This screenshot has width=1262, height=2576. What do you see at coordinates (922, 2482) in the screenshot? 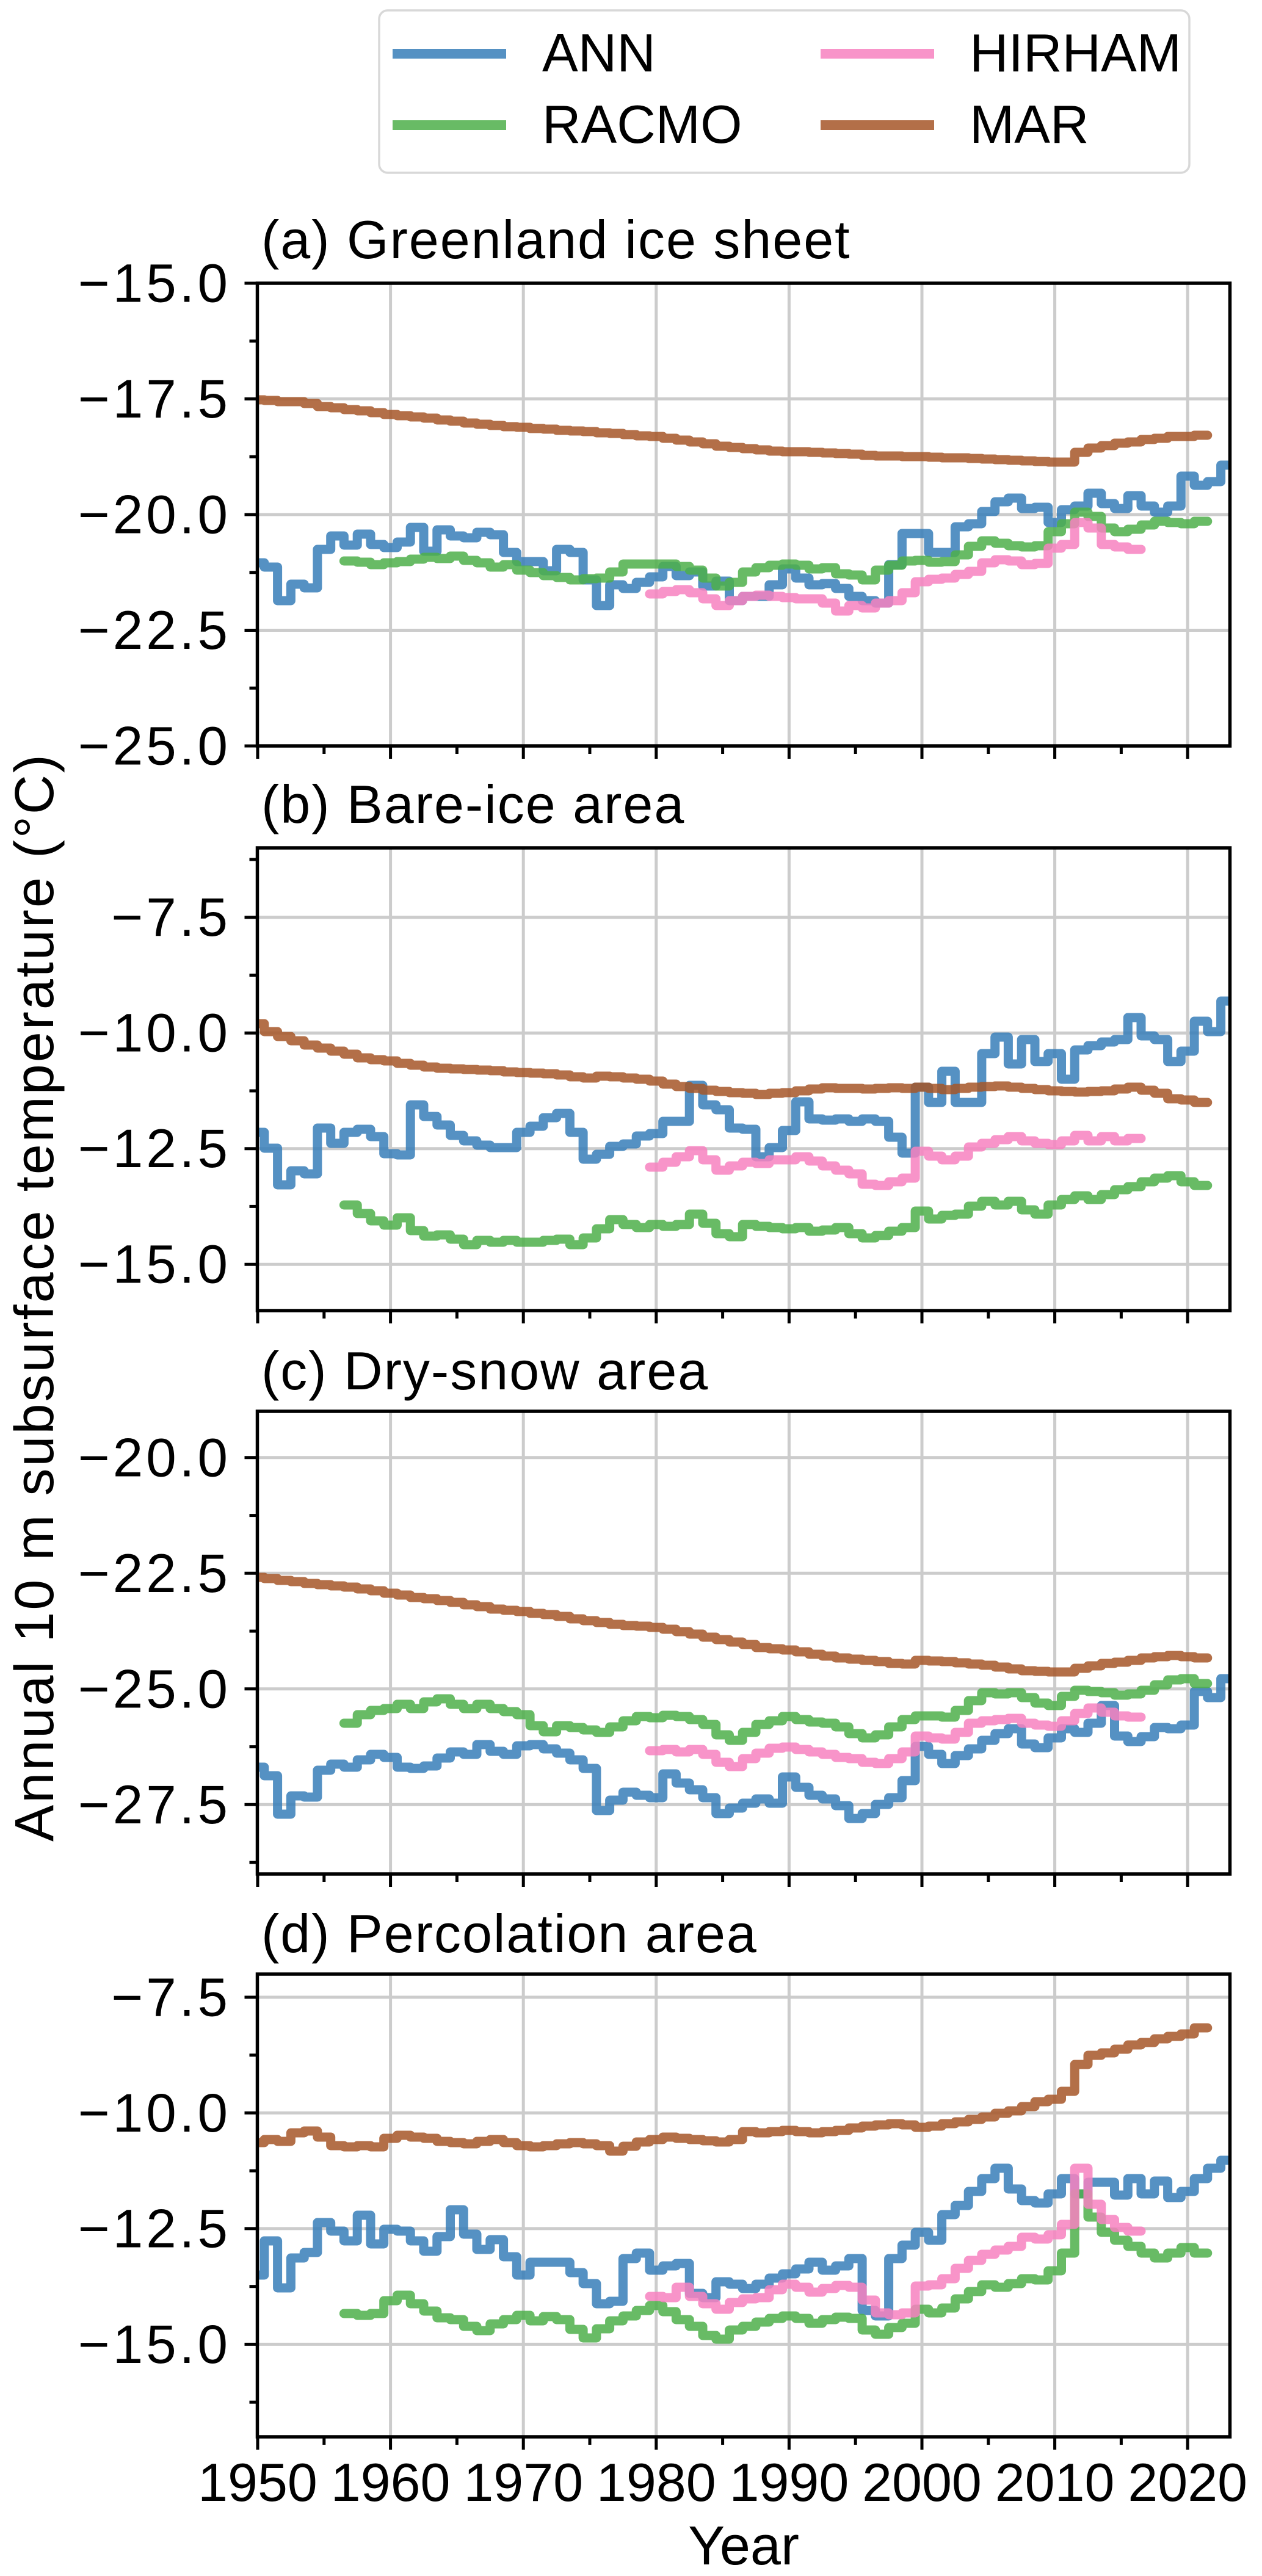
I see `svg-text: 2000` at bounding box center [922, 2482].